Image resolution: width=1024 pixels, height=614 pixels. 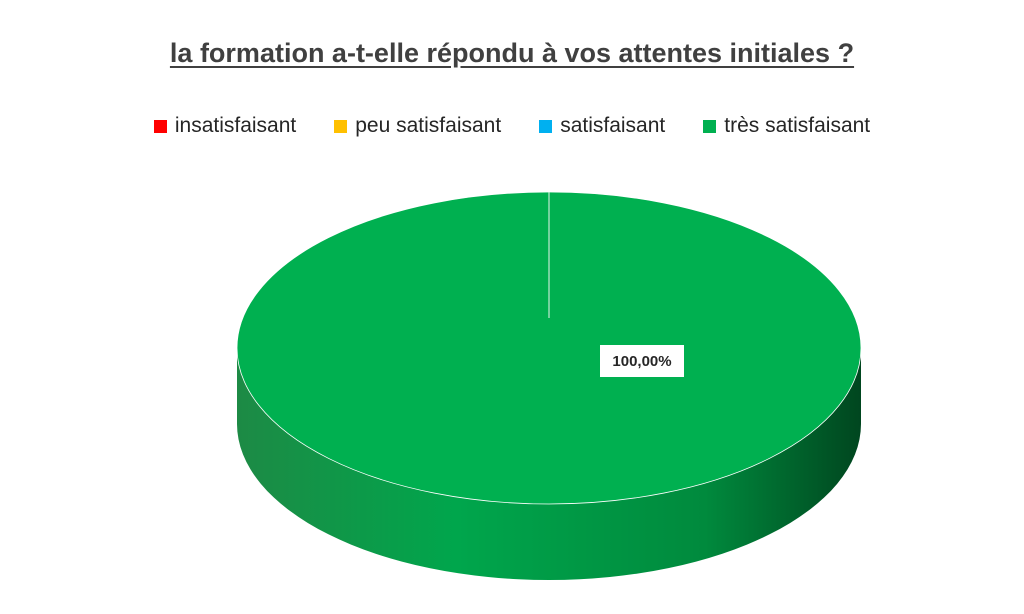 What do you see at coordinates (235, 125) in the screenshot?
I see `legend-label: insatisfaisant` at bounding box center [235, 125].